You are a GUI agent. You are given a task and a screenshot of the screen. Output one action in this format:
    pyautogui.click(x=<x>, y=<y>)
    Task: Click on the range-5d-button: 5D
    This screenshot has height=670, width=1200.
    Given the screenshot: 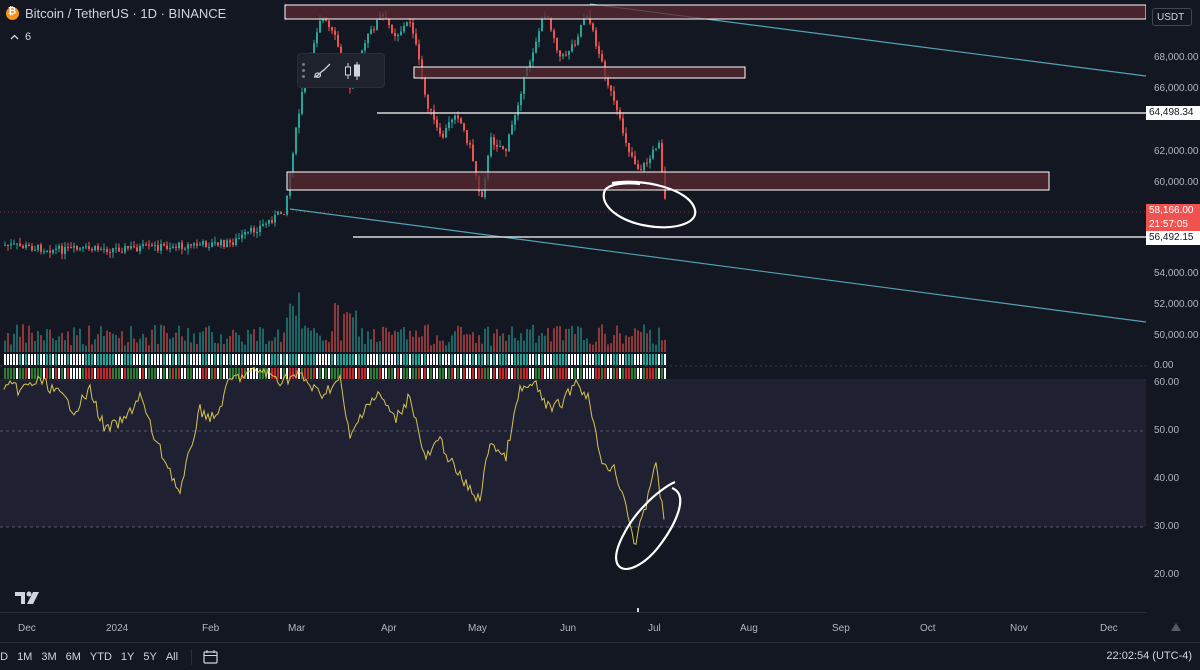 What is the action you would take?
    pyautogui.click(x=4, y=656)
    